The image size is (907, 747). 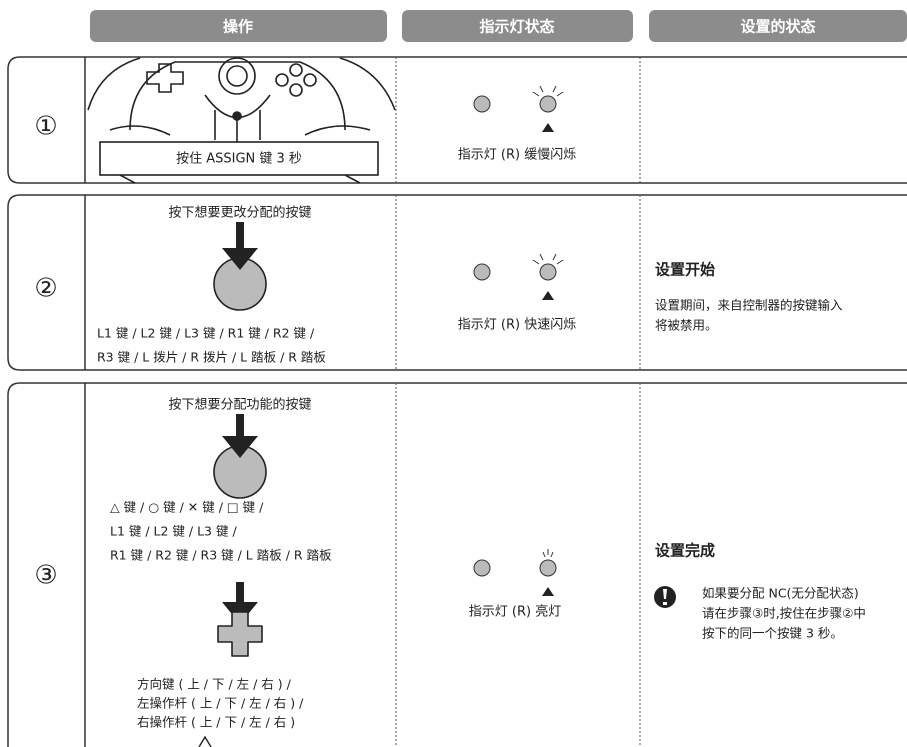 What do you see at coordinates (517, 155) in the screenshot?
I see `indicator-text: 指示灯 (R) 缓慢闪烁` at bounding box center [517, 155].